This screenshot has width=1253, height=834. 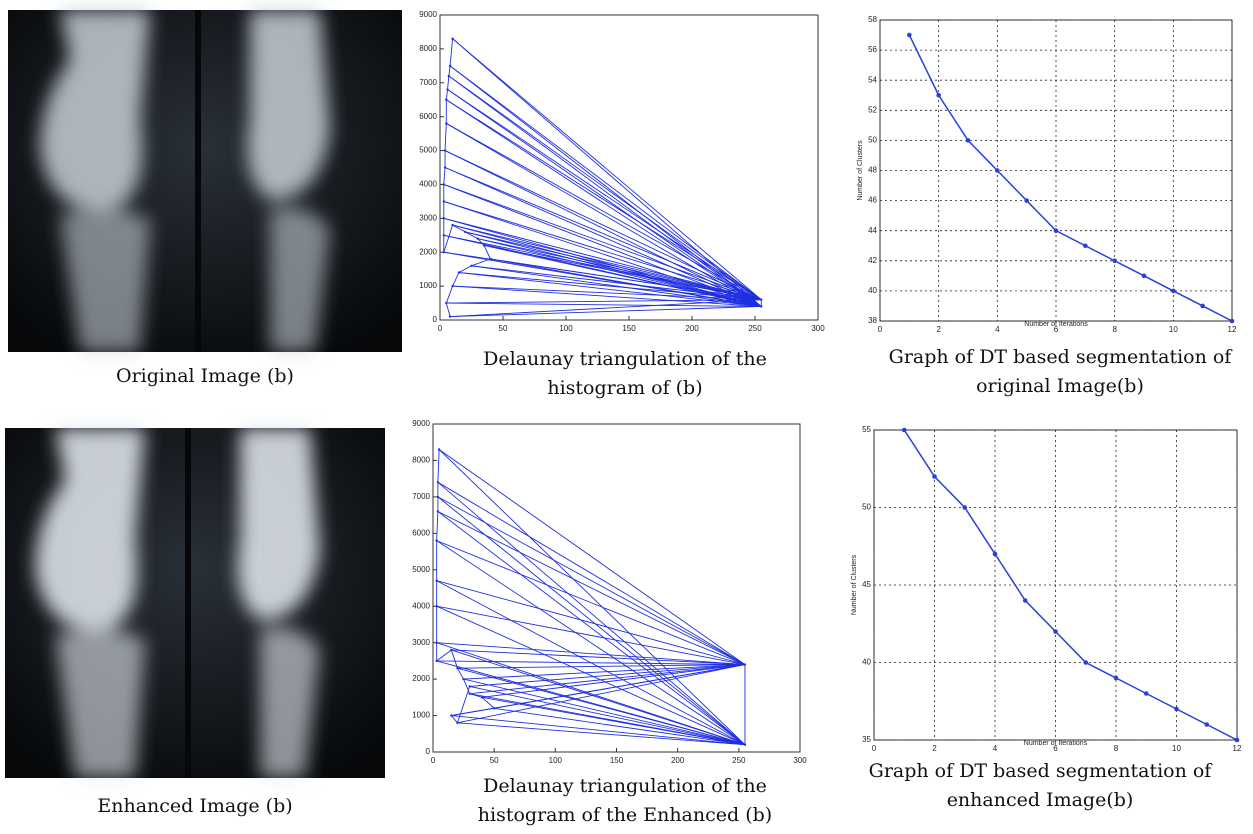 I want to click on y-tick-label: 3000, so click(x=421, y=642).